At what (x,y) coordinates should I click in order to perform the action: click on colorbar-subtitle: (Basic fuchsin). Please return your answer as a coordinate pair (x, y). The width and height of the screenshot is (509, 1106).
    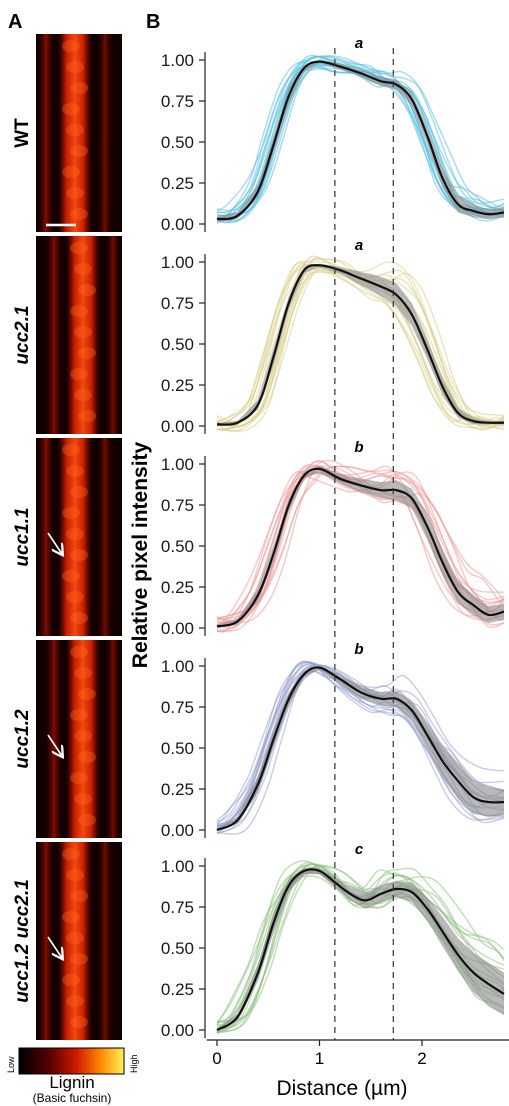
    Looking at the image, I should click on (72, 1098).